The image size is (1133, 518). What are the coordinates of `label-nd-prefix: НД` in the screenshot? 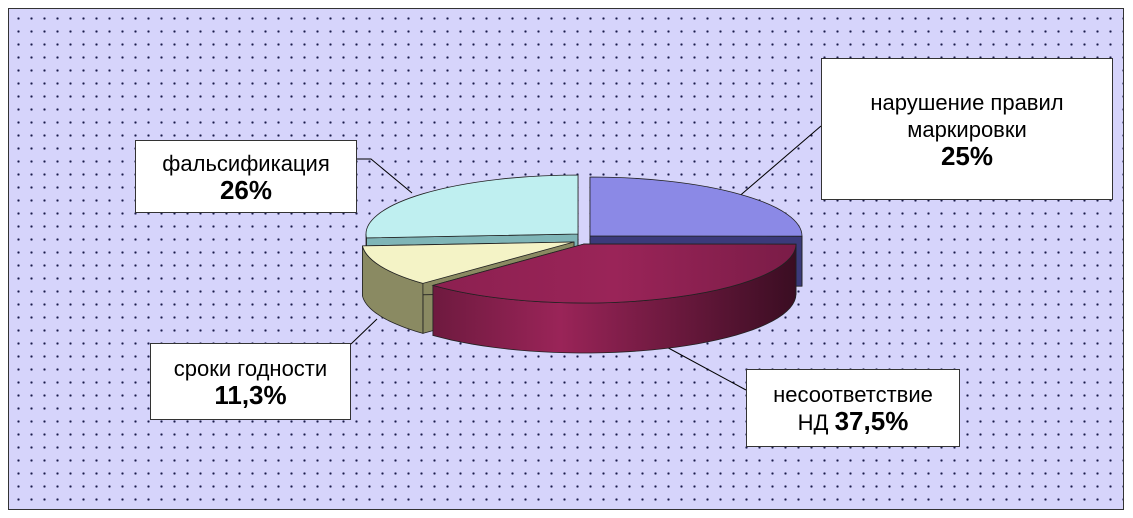 It's located at (813, 422).